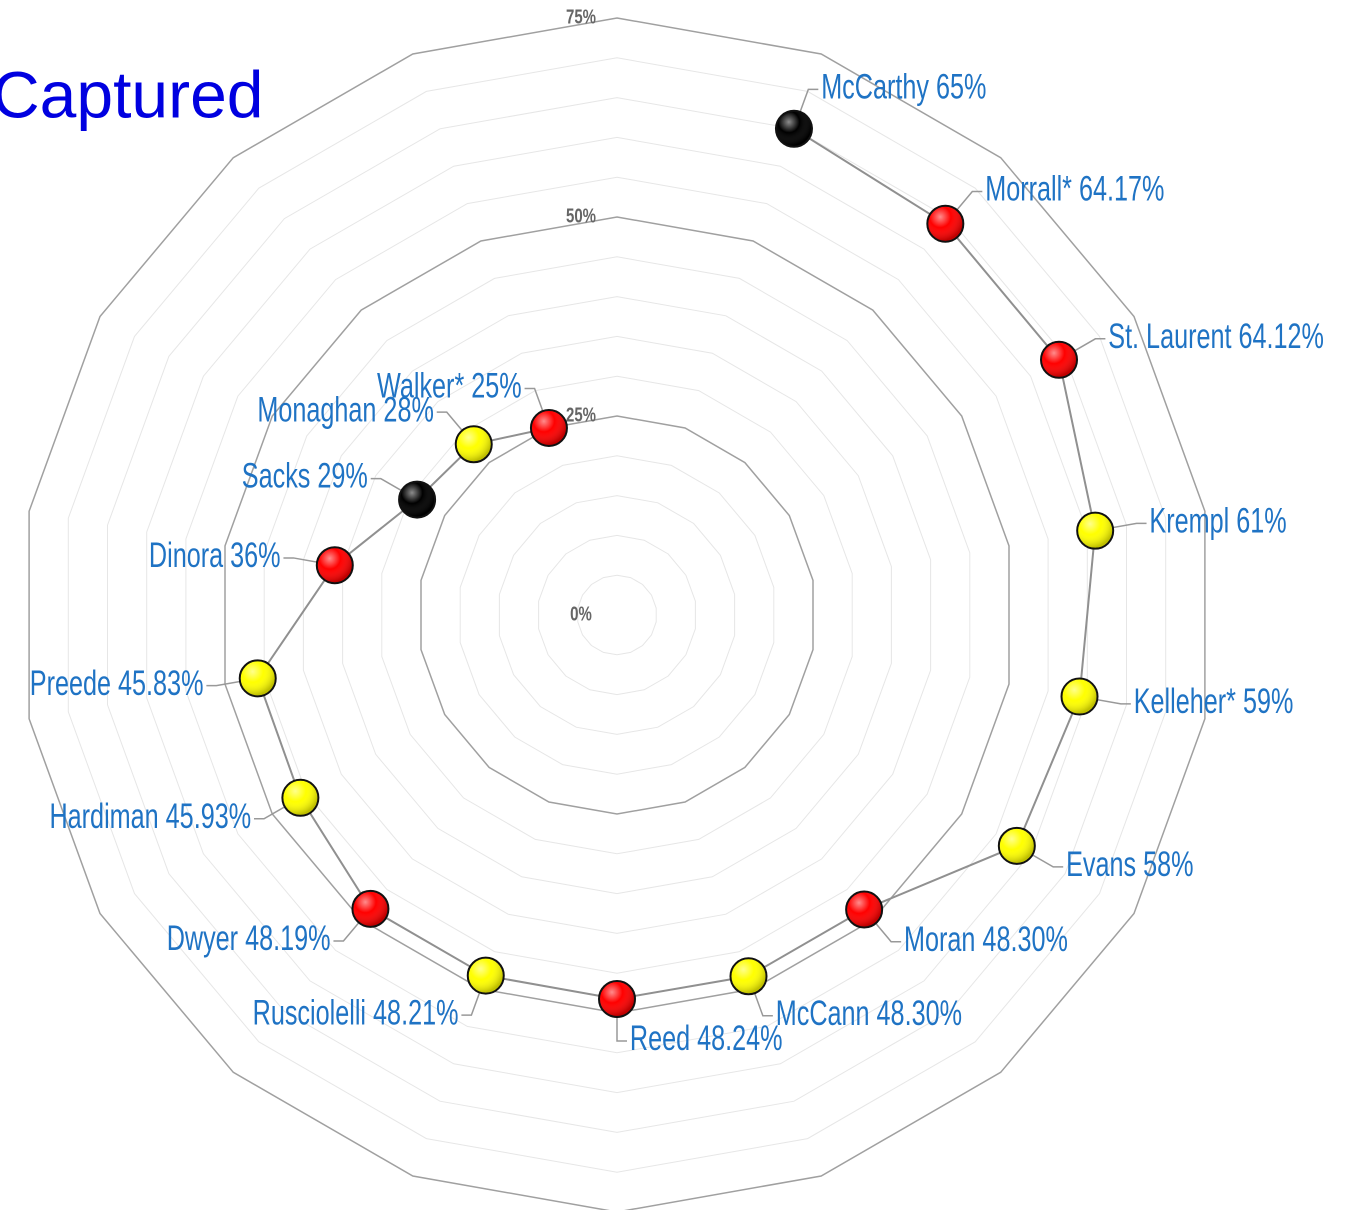 The height and width of the screenshot is (1210, 1361). What do you see at coordinates (408, 409) in the screenshot?
I see `value-label: 28%` at bounding box center [408, 409].